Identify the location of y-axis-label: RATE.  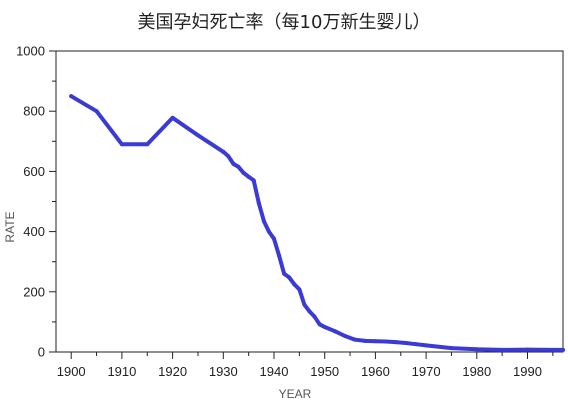
(10, 226).